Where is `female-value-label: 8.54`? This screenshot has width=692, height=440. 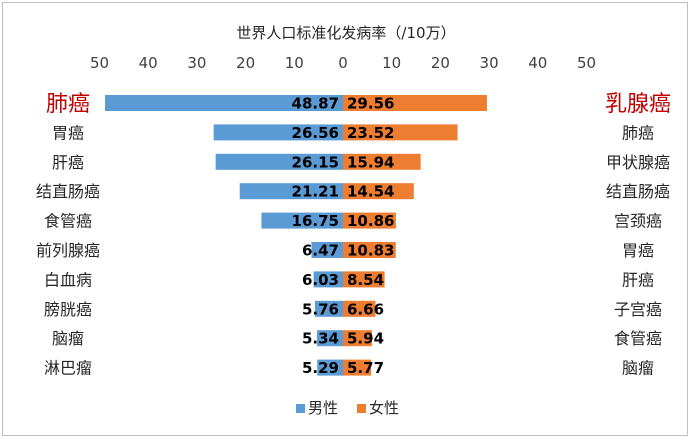
female-value-label: 8.54 is located at coordinates (365, 280).